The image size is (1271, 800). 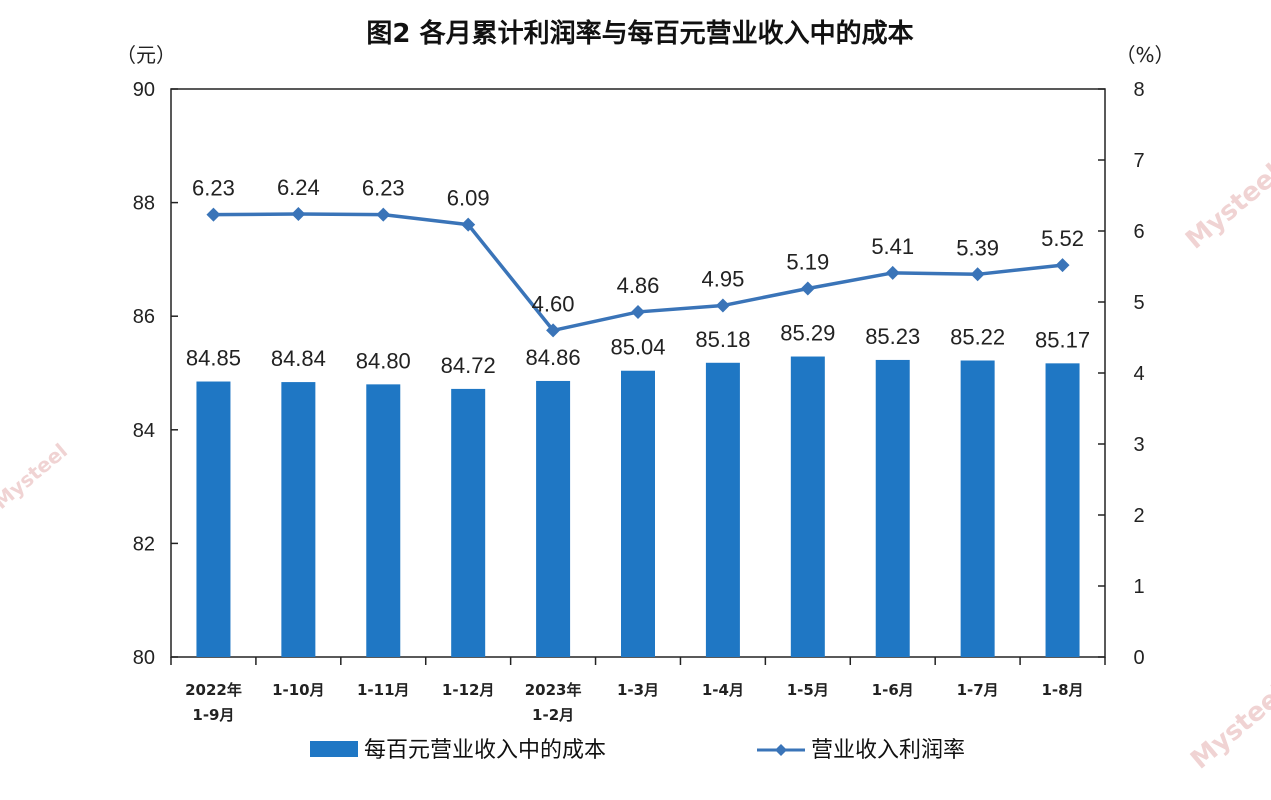 What do you see at coordinates (1138, 587) in the screenshot?
I see `right-tick-label: 1` at bounding box center [1138, 587].